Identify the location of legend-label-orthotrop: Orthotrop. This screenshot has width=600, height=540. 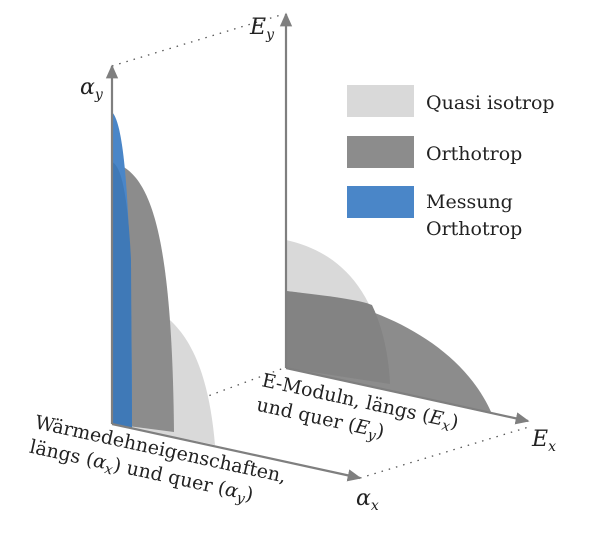
(474, 154).